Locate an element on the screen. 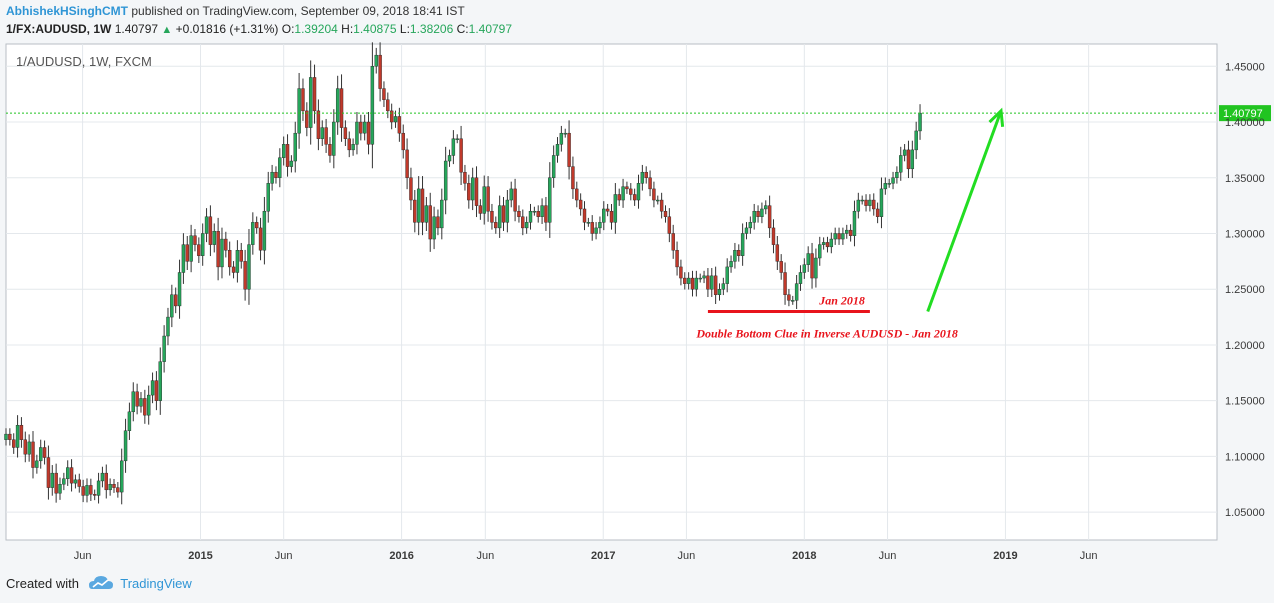 The width and height of the screenshot is (1274, 603). tradingview-brand-link: TradingView is located at coordinates (156, 583).